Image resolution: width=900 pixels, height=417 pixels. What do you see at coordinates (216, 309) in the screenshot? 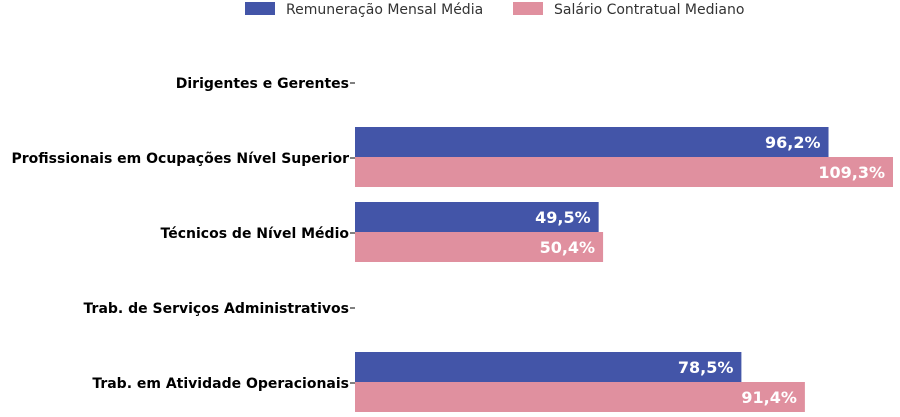
I see `y-tick-label-trab-de-servicos-administrativos: Trab. de Serviços Administrativos` at bounding box center [216, 309].